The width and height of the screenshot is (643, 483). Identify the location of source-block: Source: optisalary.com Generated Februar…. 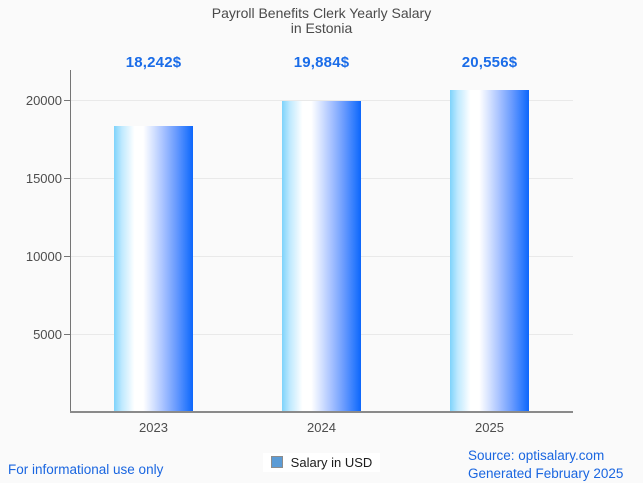
(545, 465).